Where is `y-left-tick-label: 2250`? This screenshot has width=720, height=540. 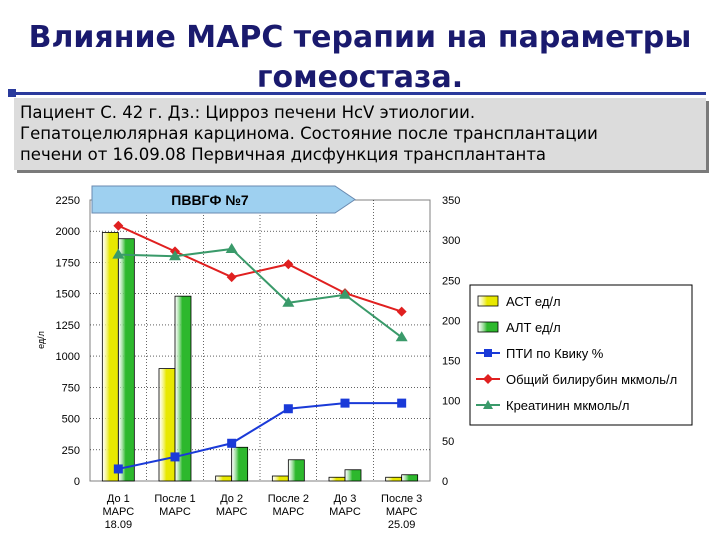 y-left-tick-label: 2250 is located at coordinates (68, 201).